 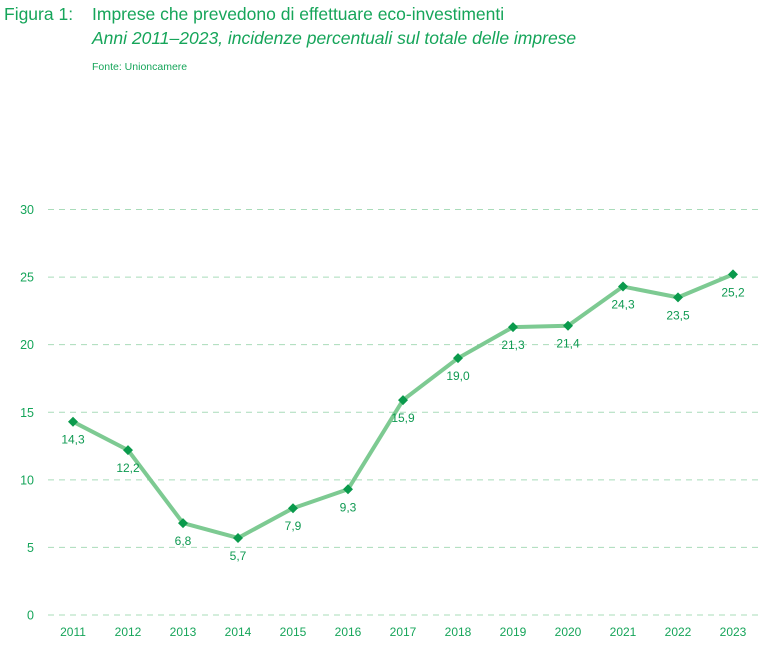 What do you see at coordinates (183, 541) in the screenshot?
I see `data-label: 6,8` at bounding box center [183, 541].